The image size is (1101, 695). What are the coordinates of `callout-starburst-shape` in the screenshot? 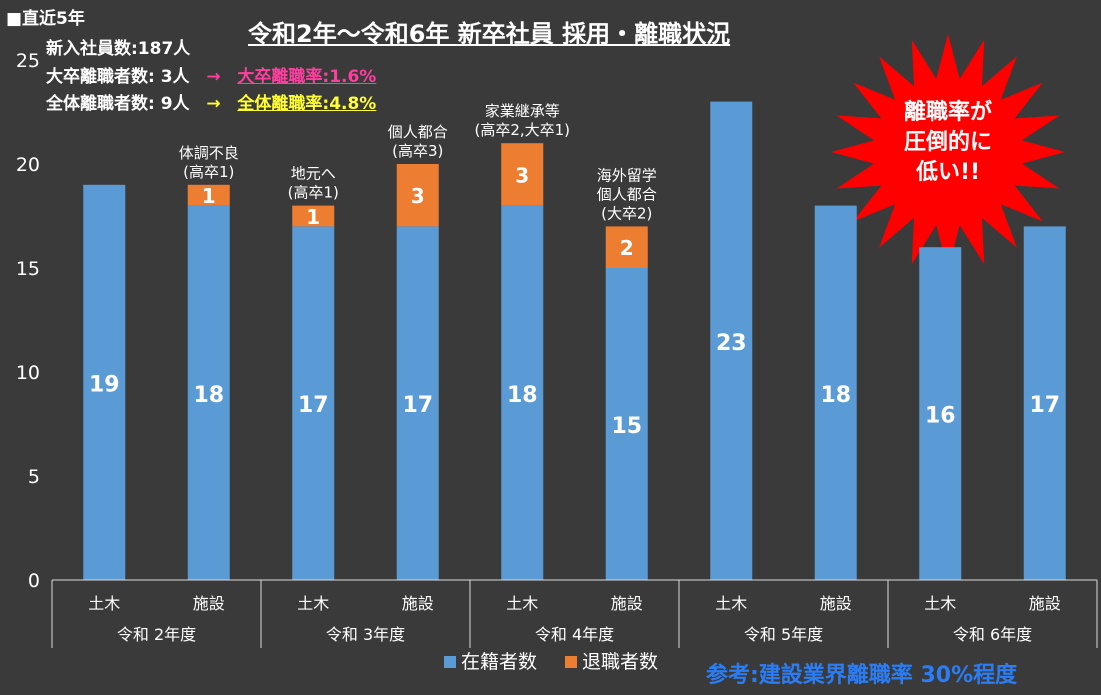 It's located at (948, 152).